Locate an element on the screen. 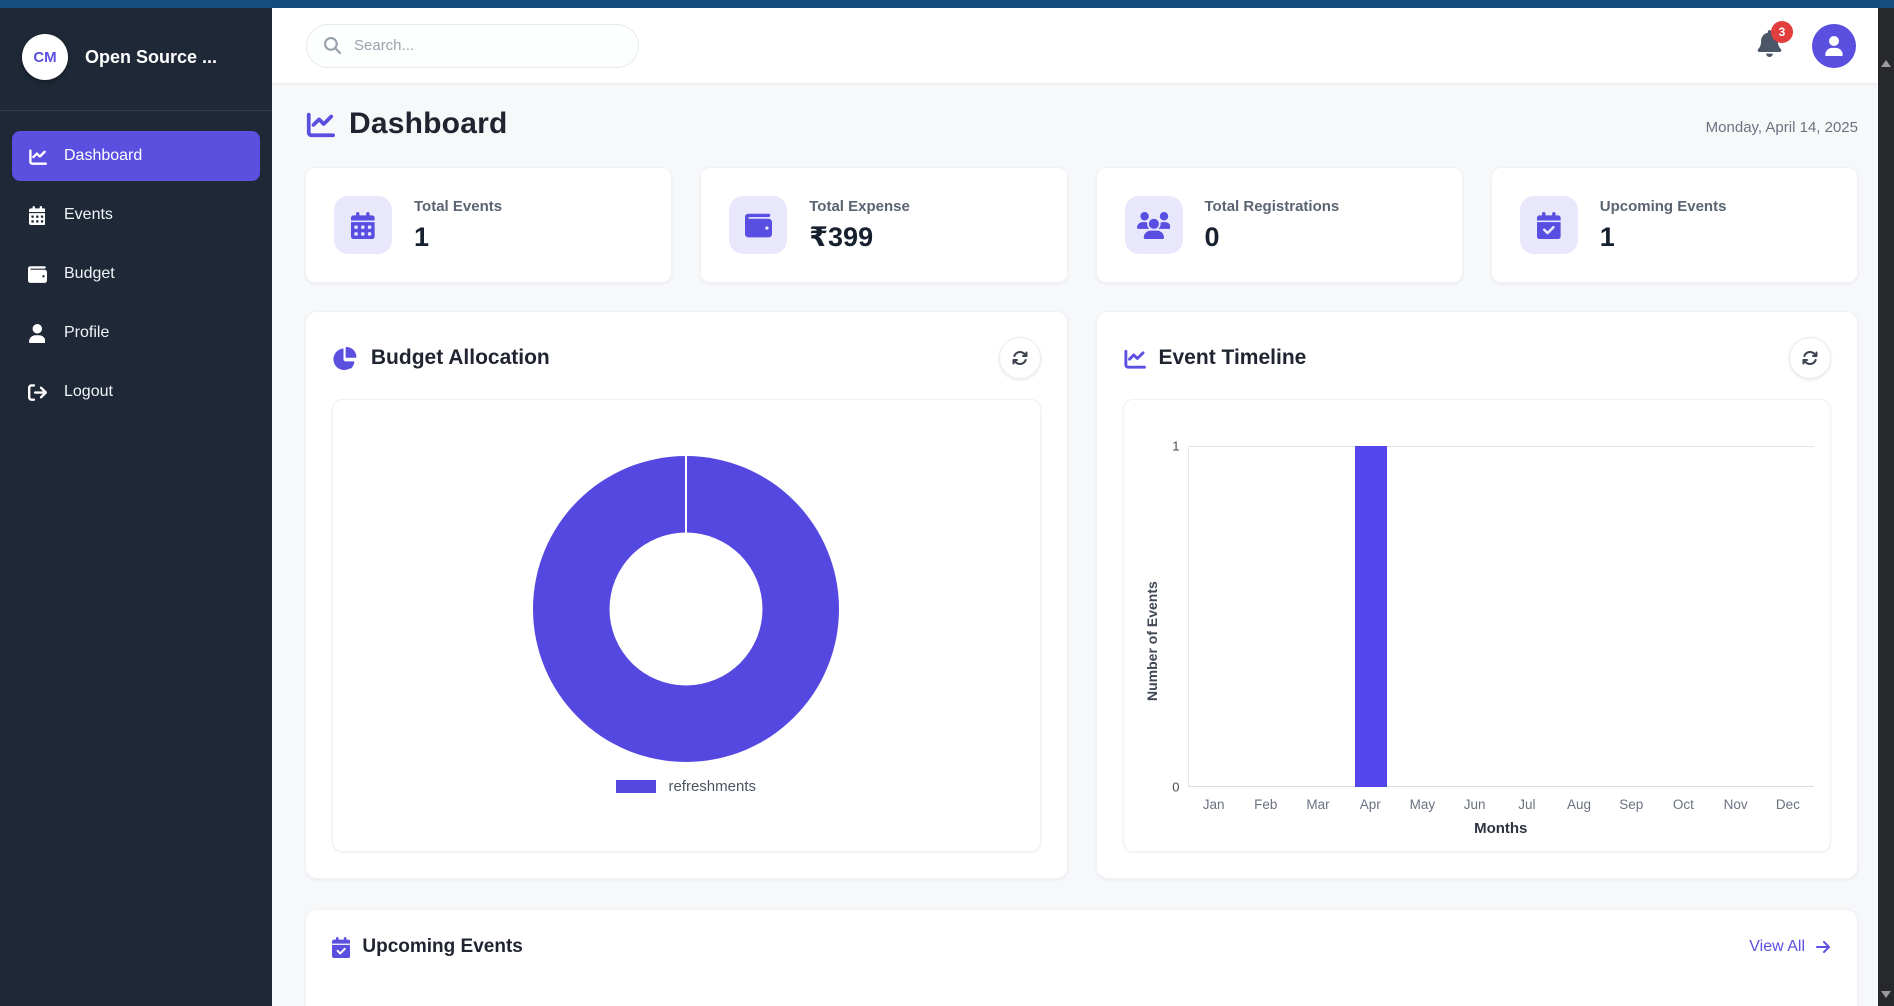 The height and width of the screenshot is (1006, 1894). x-tick-labels: Jan Feb Mar Apr May Jun Jul Aug Sep Oc is located at coordinates (1501, 799).